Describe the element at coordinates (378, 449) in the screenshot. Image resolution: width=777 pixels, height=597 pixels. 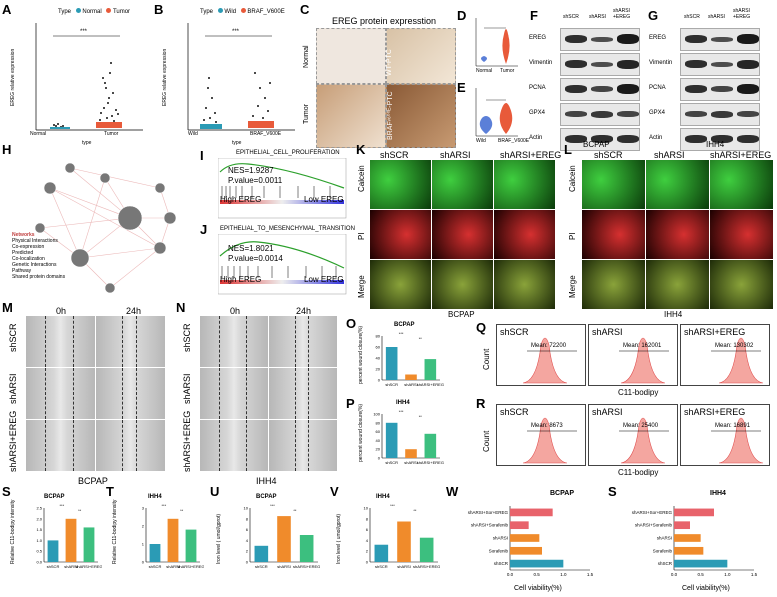
I see `y-tick-label: 20` at that location.